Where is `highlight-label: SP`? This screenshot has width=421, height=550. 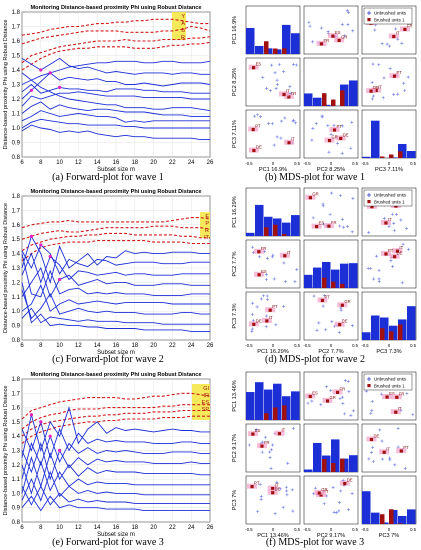 highlight-label: SP is located at coordinates (206, 410).